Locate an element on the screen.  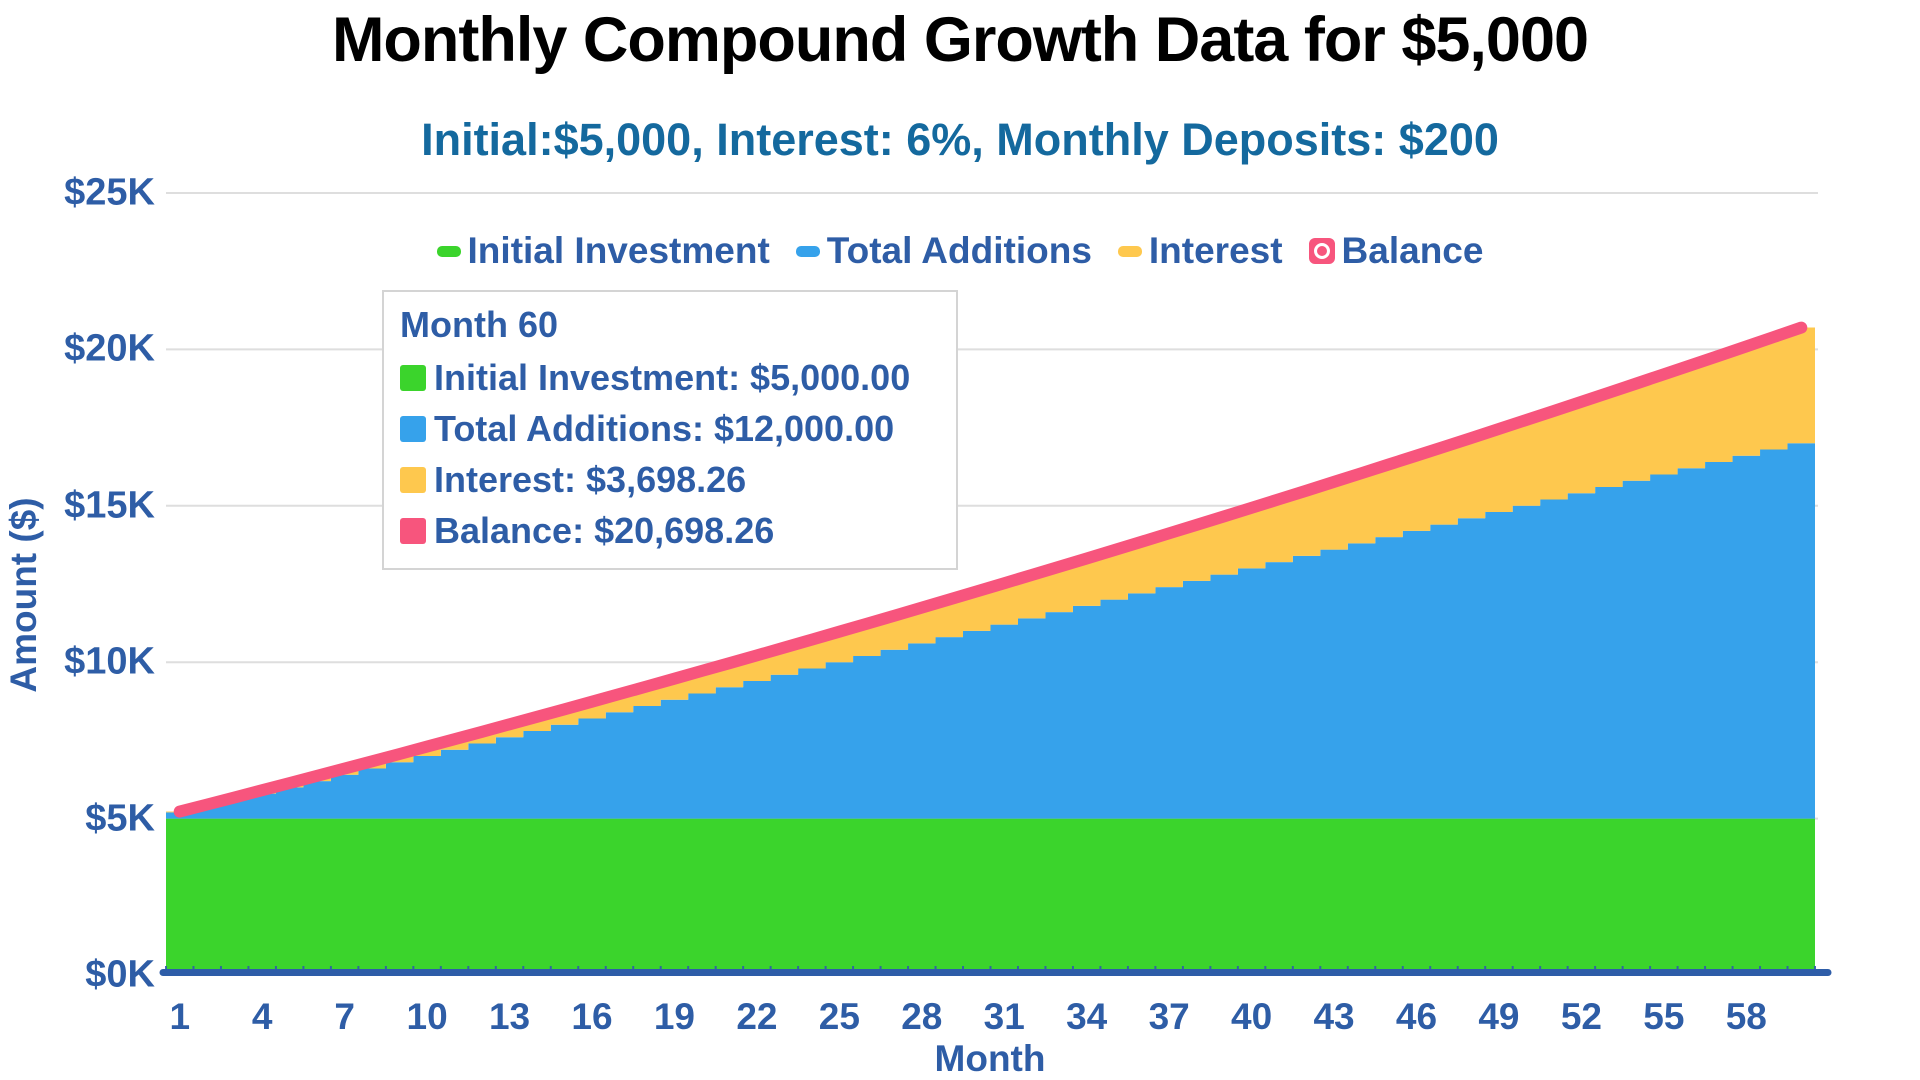
x-tick-label: 31 is located at coordinates (1004, 1016).